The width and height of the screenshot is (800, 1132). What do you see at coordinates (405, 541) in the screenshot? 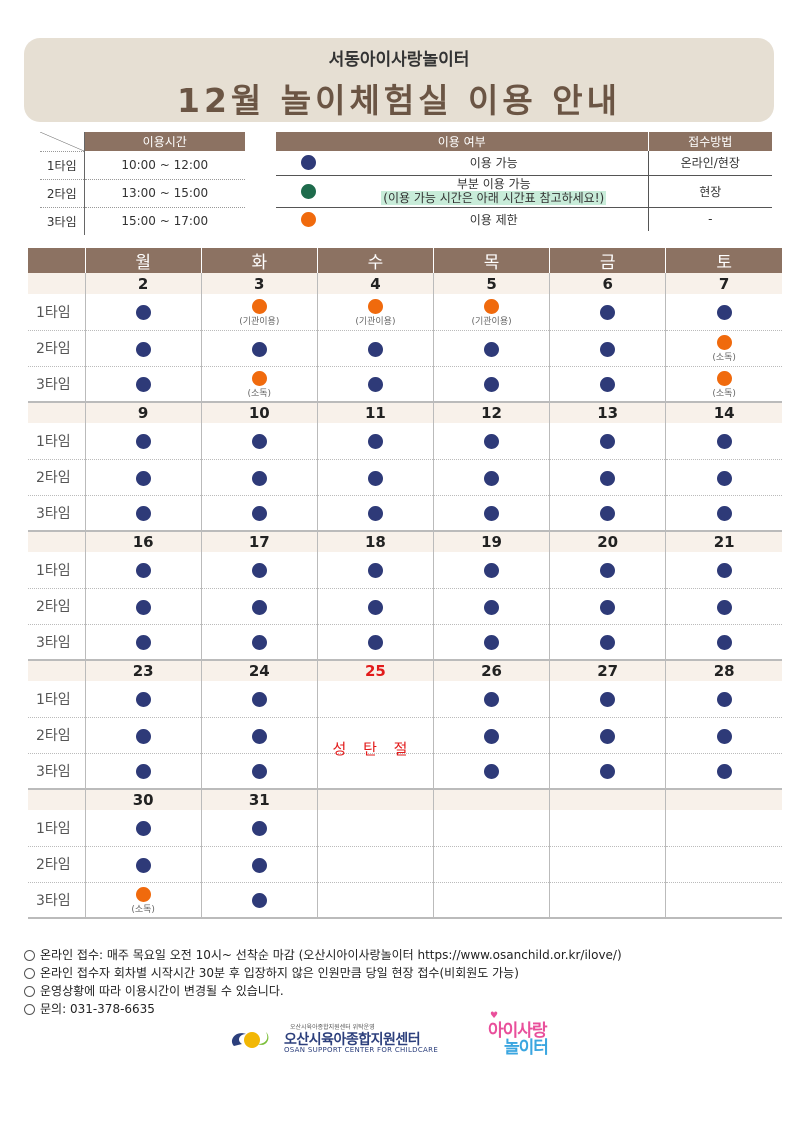
I see `date-row: 16 17 18 19 20 21` at bounding box center [405, 541].